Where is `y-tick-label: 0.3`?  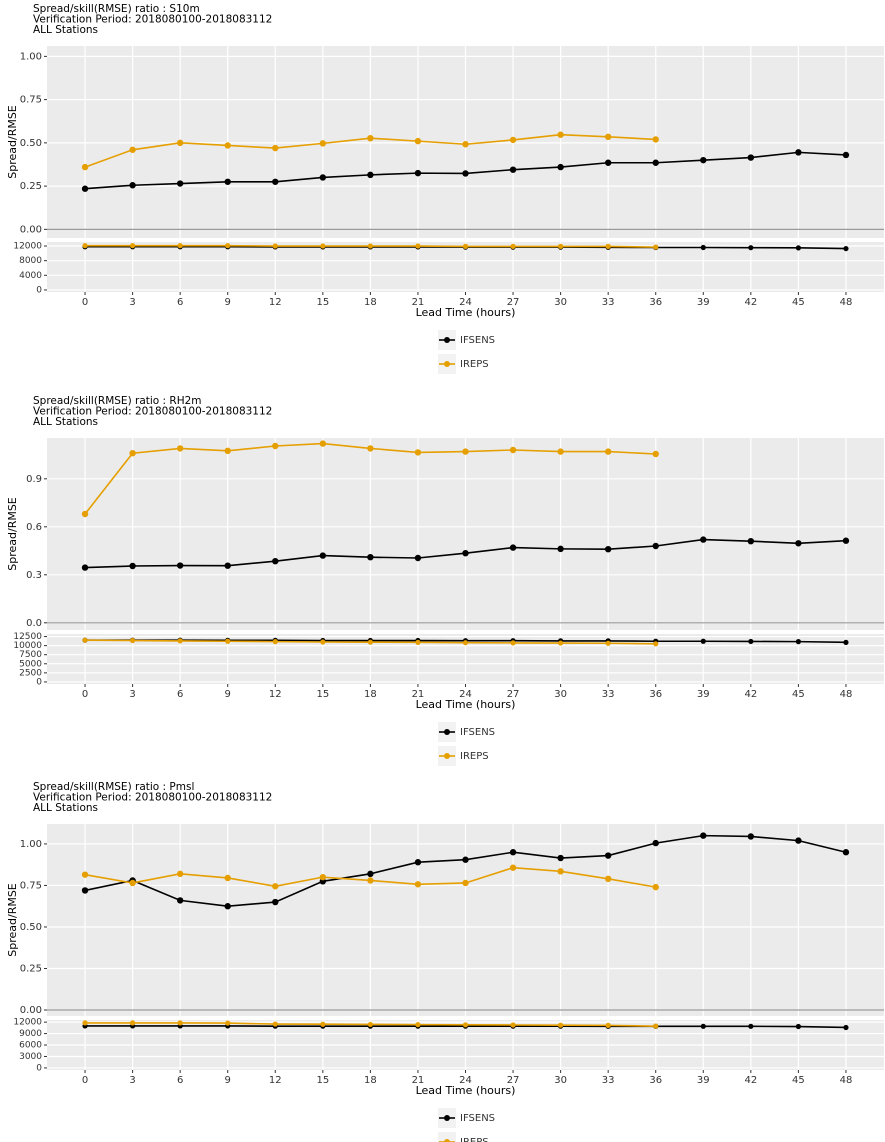 y-tick-label: 0.3 is located at coordinates (34, 575).